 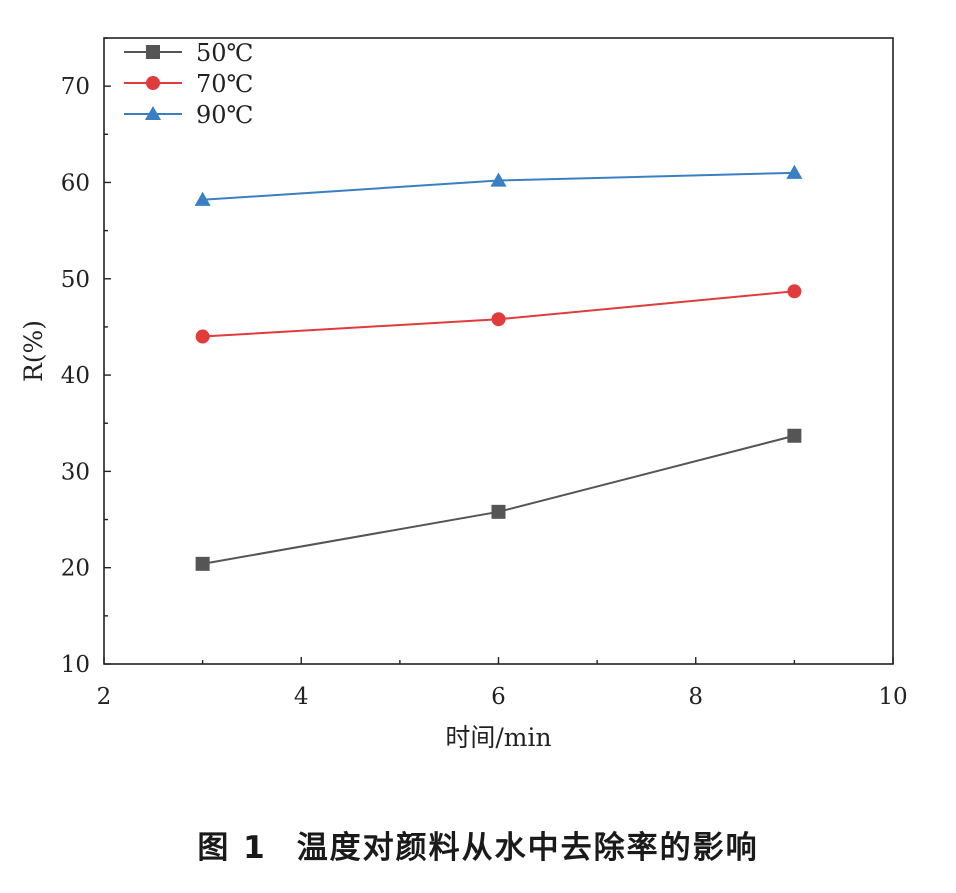 I want to click on legend: 50℃ 70℃ 90℃, so click(x=188, y=84).